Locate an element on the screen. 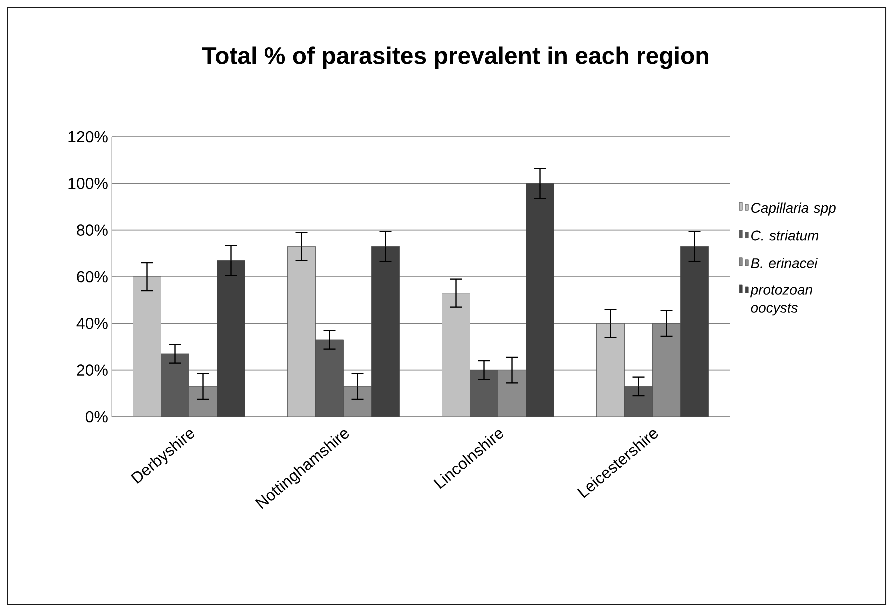 The height and width of the screenshot is (613, 894). legend-label: protozoan oocysts is located at coordinates (781, 301).